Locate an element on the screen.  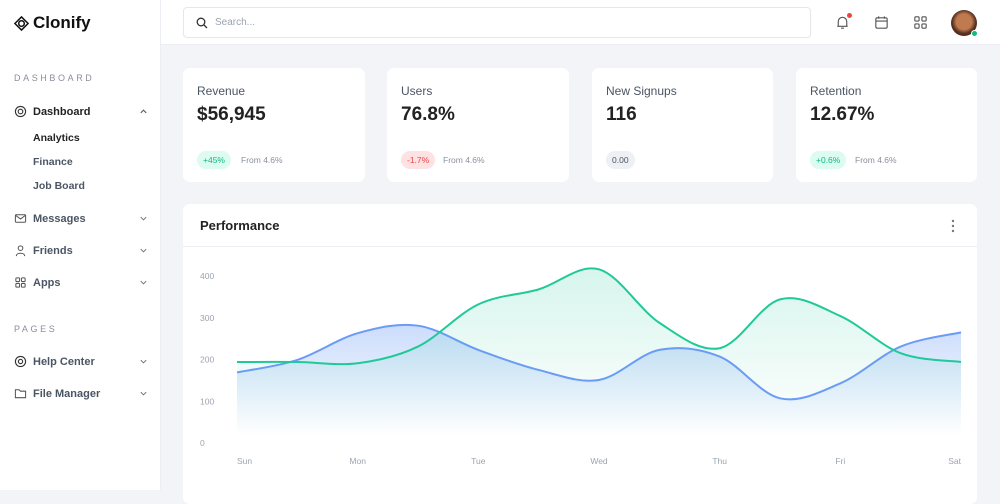
notification-dot is located at coordinates (849, 15).